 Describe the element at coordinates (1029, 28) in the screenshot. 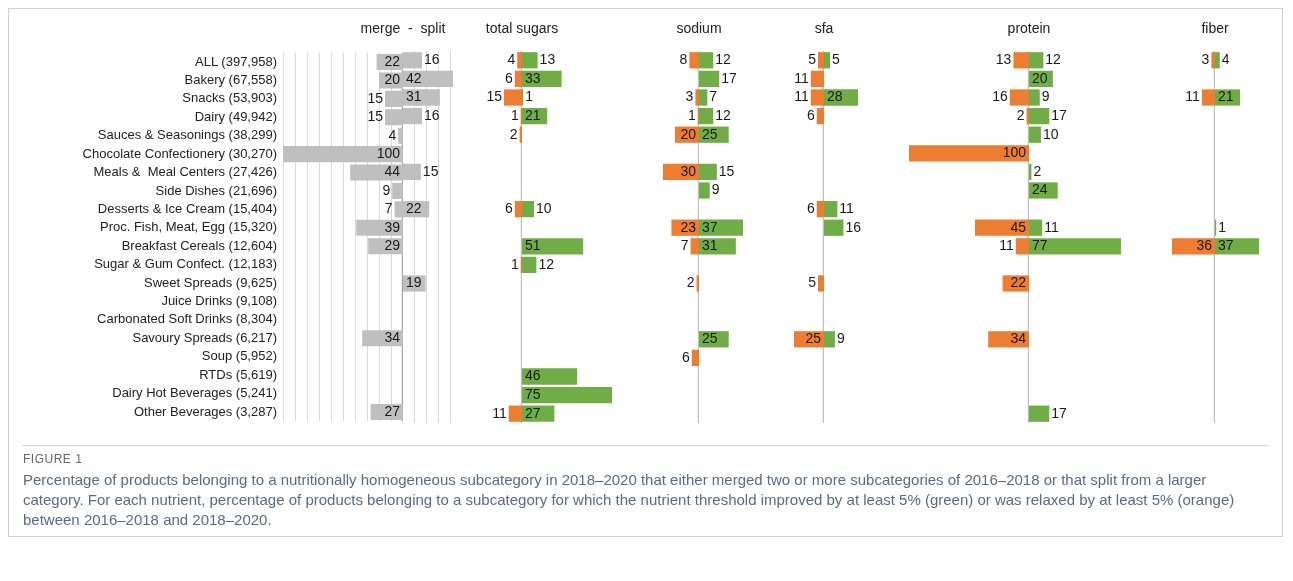

I see `chart-title: protein` at that location.